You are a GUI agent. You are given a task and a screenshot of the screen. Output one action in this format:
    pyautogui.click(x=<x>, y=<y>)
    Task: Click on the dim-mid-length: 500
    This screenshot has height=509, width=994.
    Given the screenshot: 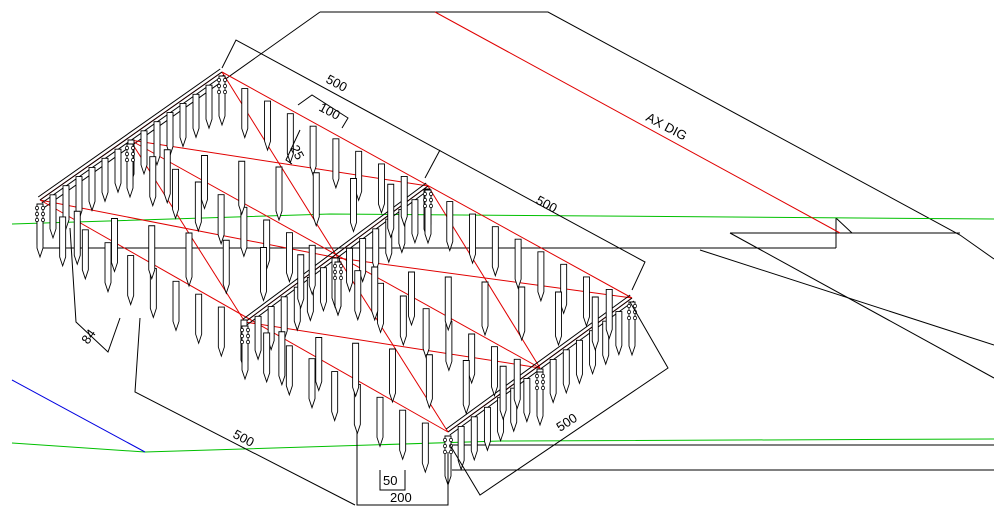 What is the action you would take?
    pyautogui.click(x=547, y=203)
    